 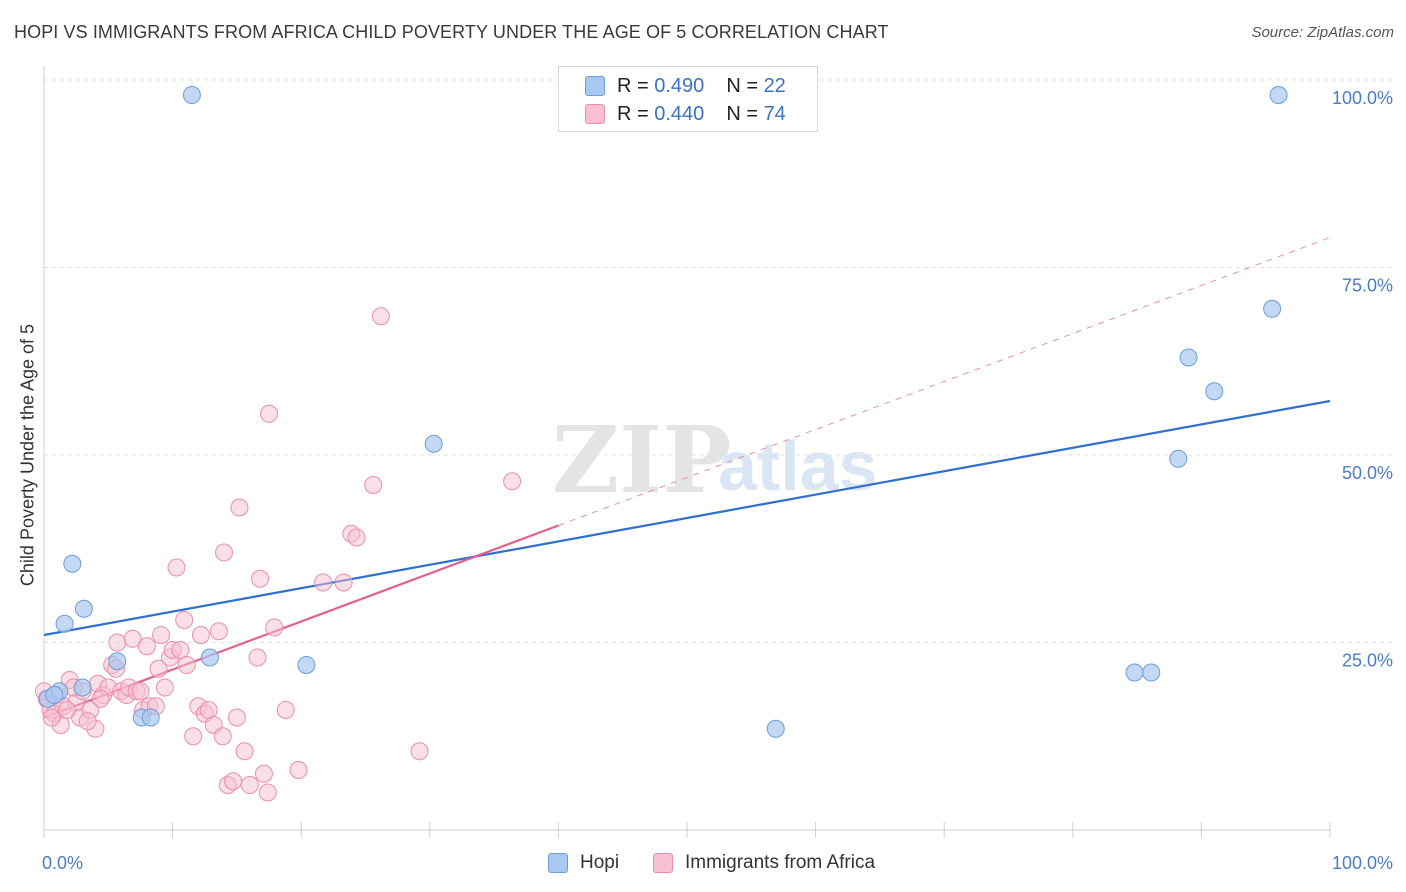 What do you see at coordinates (774, 85) in the screenshot?
I see `hopi-n-value: 22` at bounding box center [774, 85].